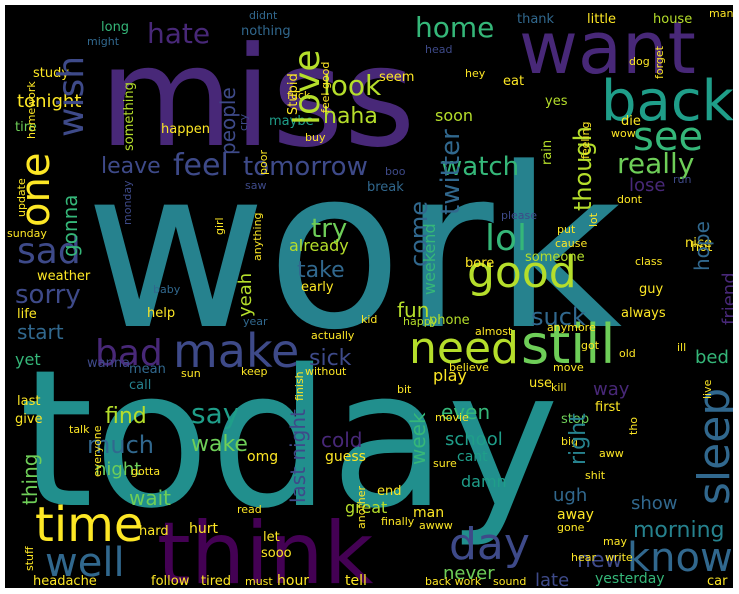 This screenshot has width=739, height=594. Describe the element at coordinates (31, 110) in the screenshot. I see `word: homework` at that location.